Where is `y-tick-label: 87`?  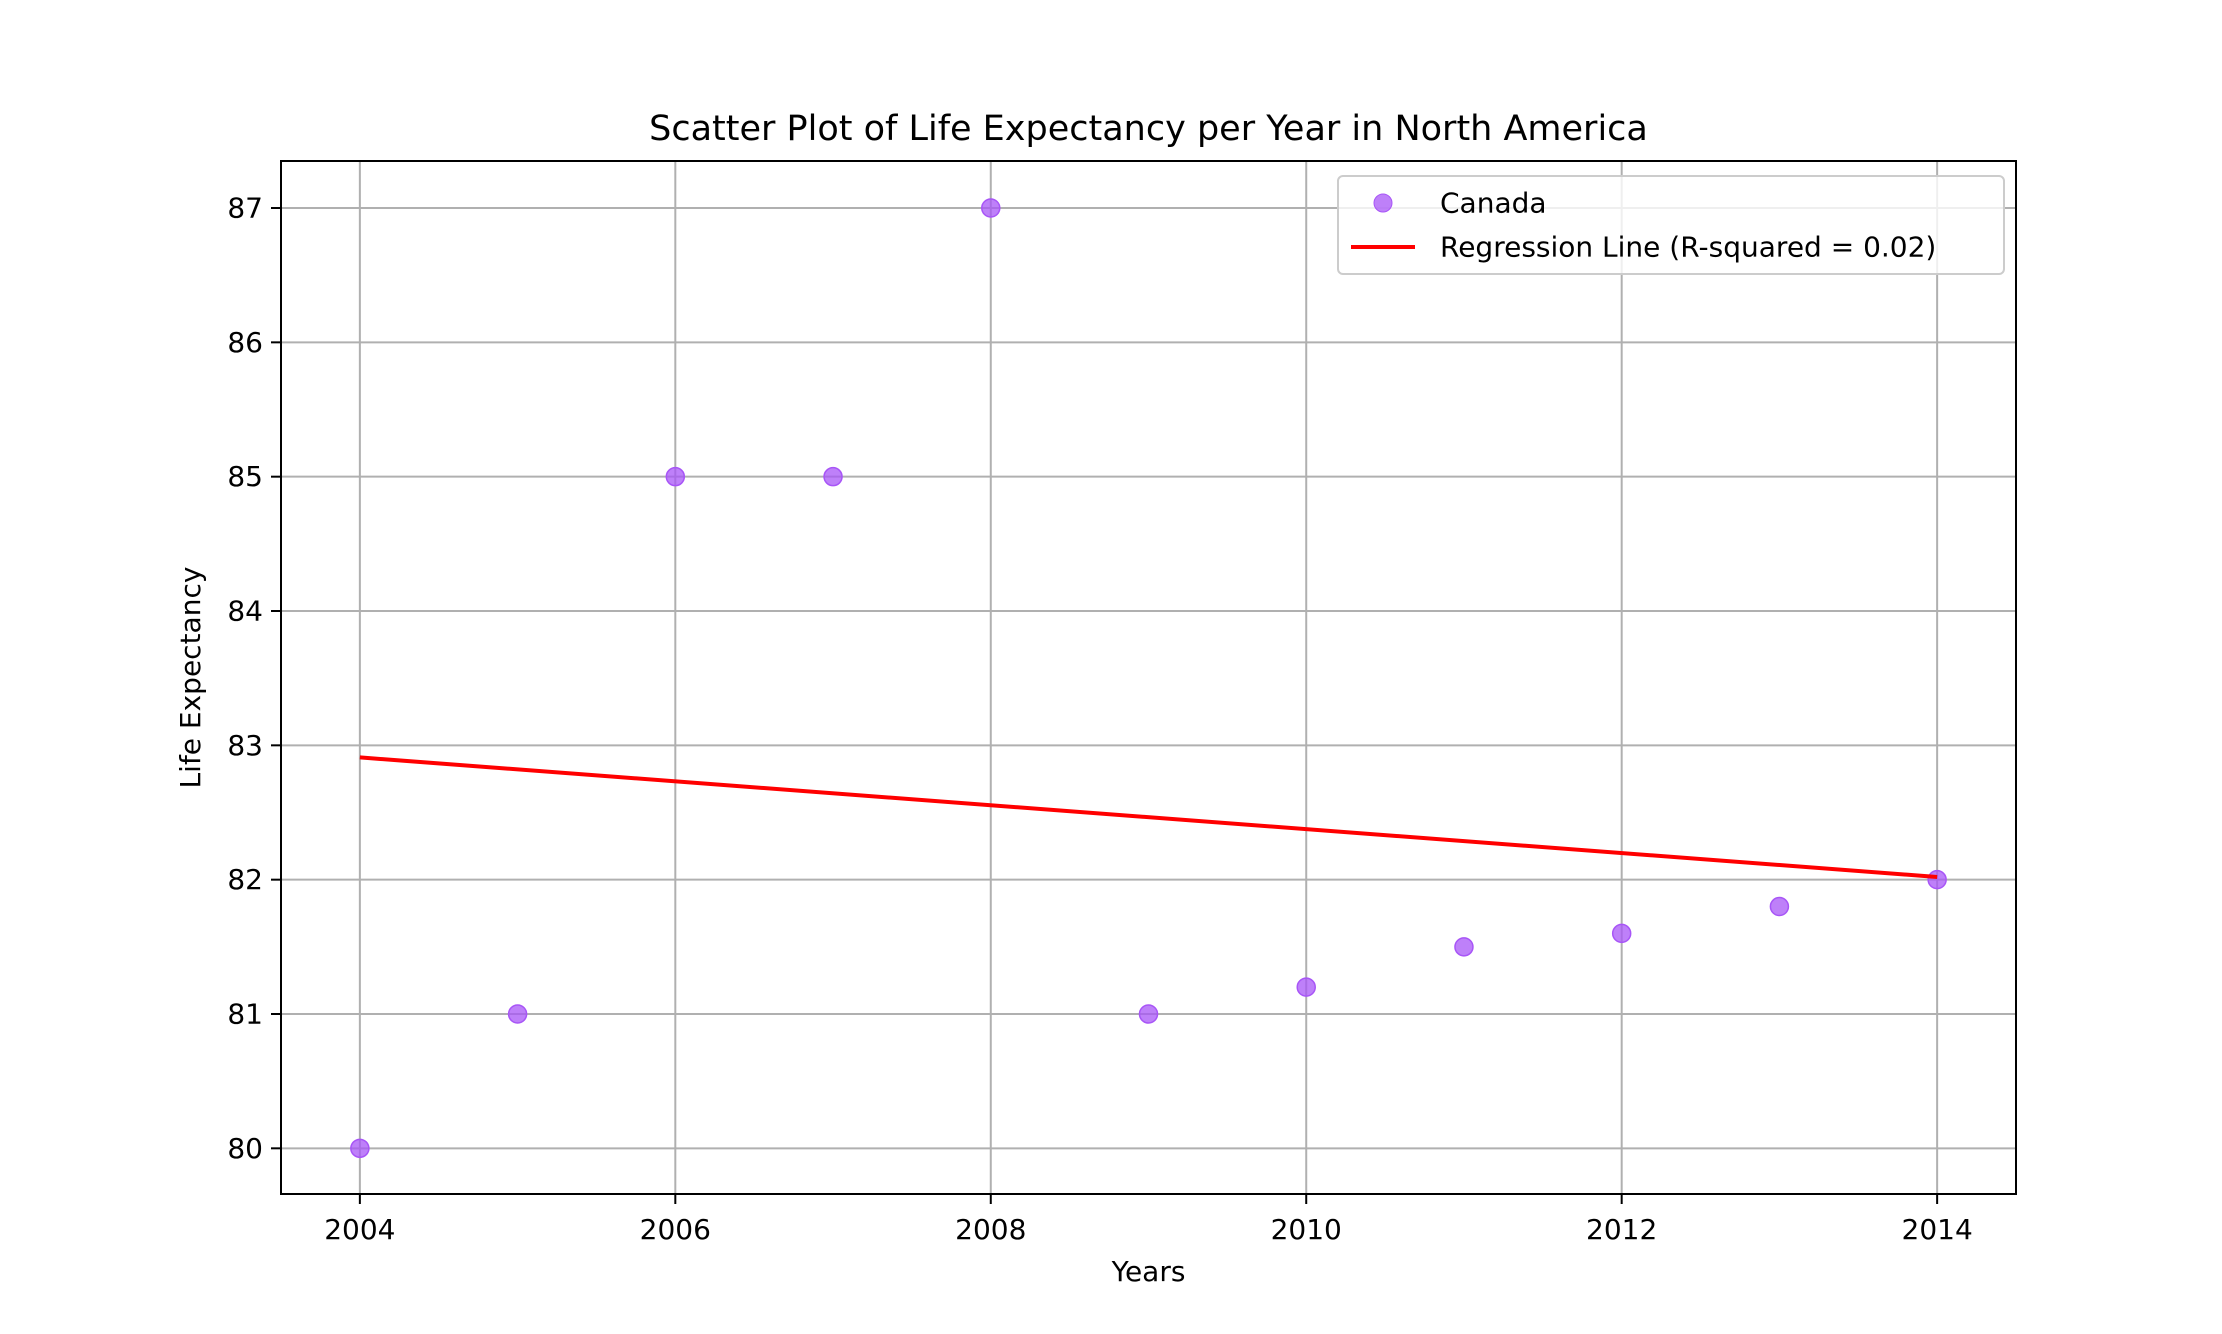
y-tick-label: 87 is located at coordinates (245, 208).